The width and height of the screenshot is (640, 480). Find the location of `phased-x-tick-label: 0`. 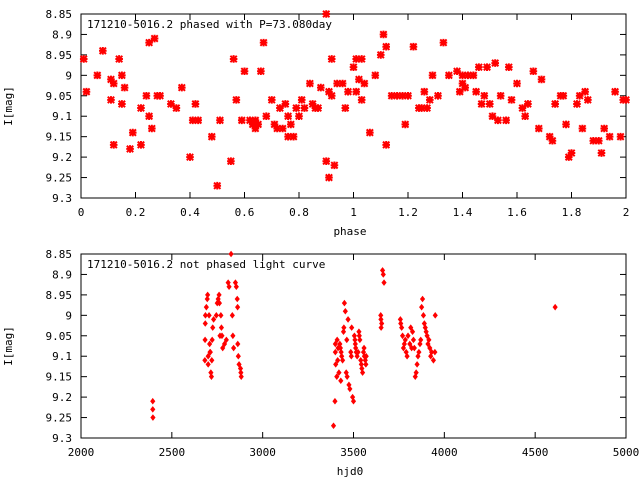

phased-x-tick-label: 0 is located at coordinates (81, 212).